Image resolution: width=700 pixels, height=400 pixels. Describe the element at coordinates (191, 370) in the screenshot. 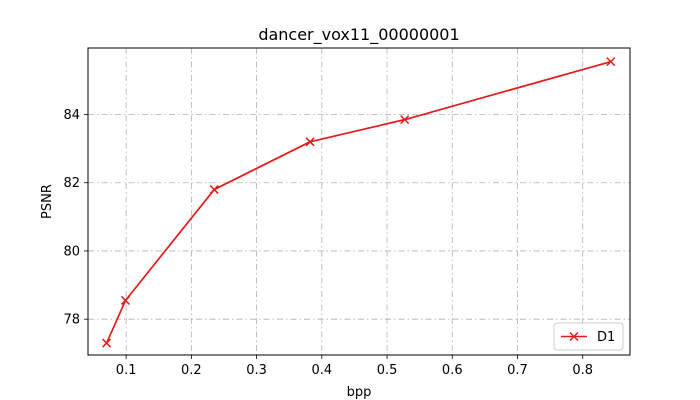

I see `x-tick-label: 0.2` at that location.